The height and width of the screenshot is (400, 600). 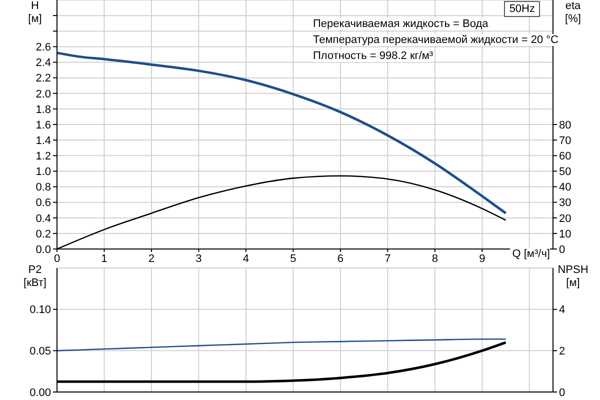 What do you see at coordinates (43, 125) in the screenshot?
I see `y-tick-label: 1.6` at bounding box center [43, 125].